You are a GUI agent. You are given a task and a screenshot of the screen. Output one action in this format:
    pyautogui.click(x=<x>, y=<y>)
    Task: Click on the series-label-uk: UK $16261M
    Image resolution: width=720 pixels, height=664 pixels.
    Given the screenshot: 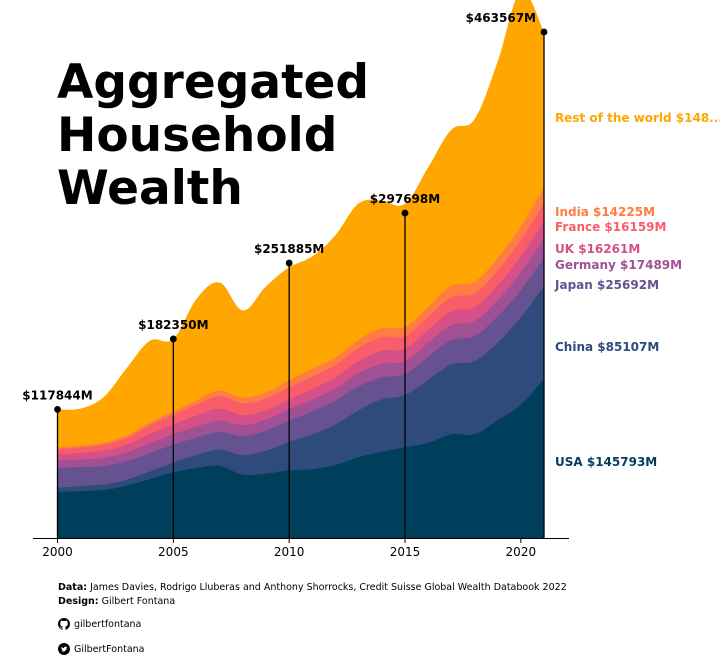 What is the action you would take?
    pyautogui.click(x=597, y=249)
    